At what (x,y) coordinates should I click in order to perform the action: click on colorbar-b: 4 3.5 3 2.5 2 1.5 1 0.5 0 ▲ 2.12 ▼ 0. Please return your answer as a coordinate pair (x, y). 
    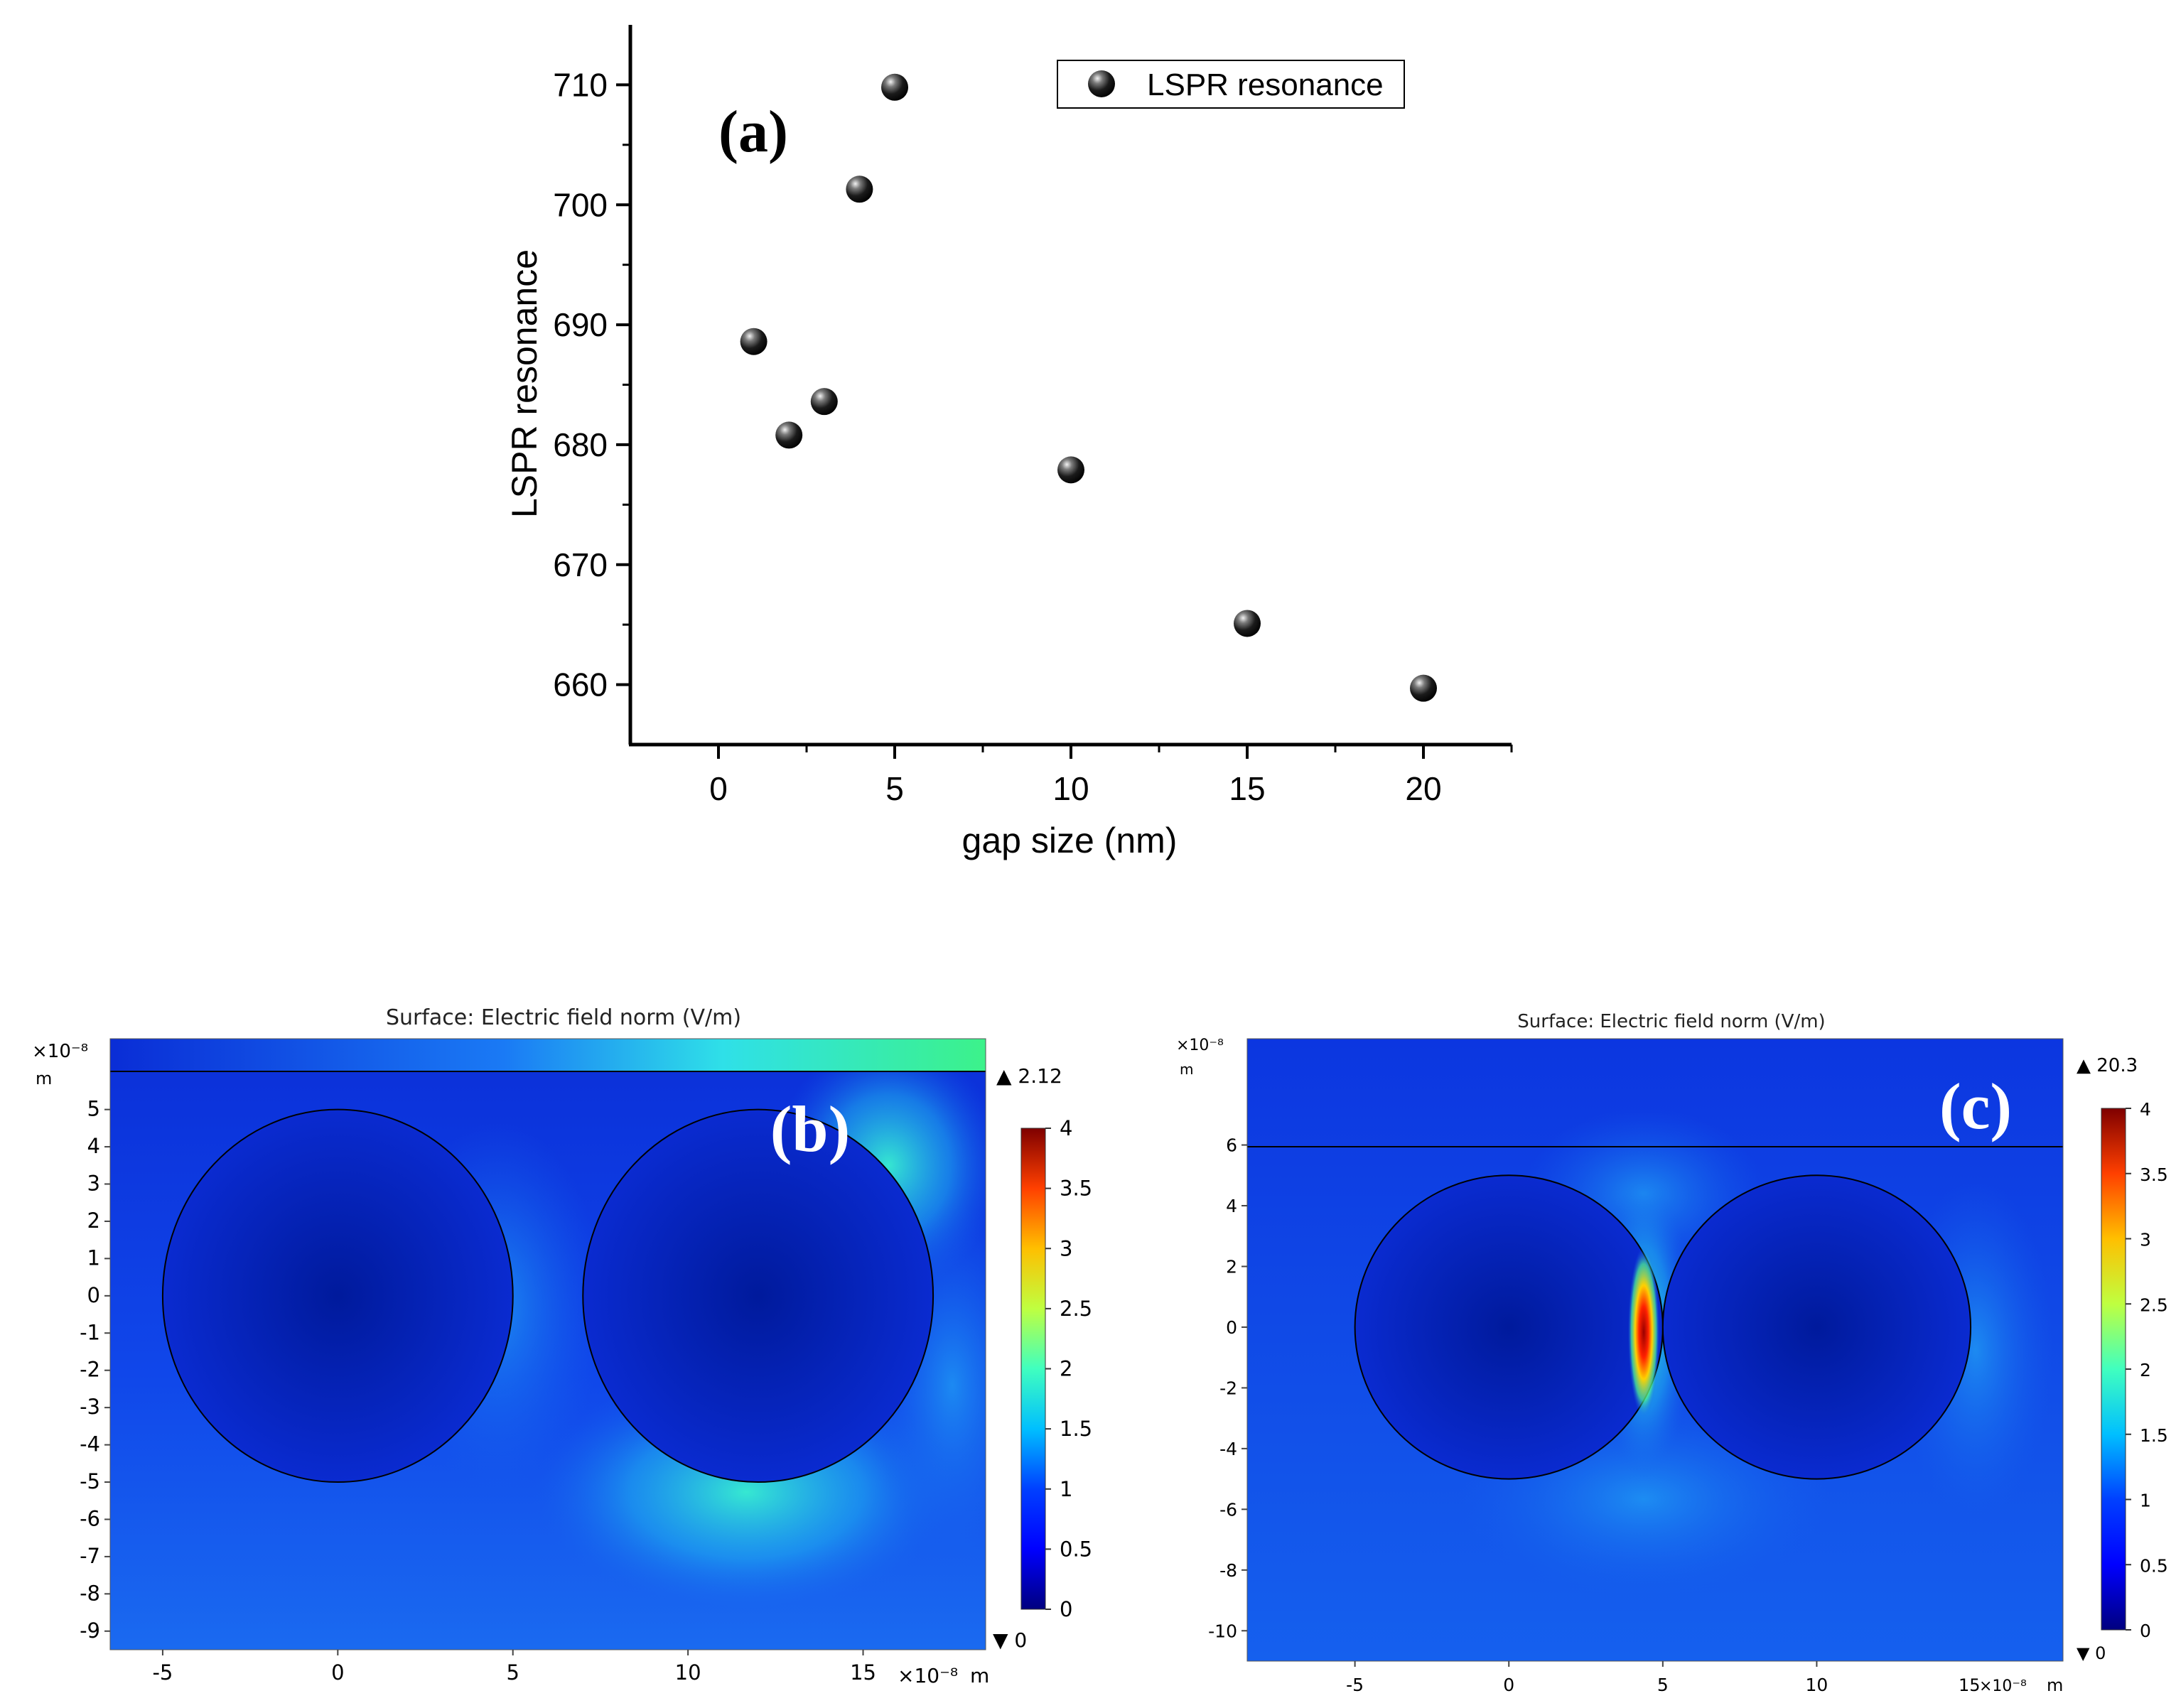
    Looking at the image, I should click on (1042, 1358).